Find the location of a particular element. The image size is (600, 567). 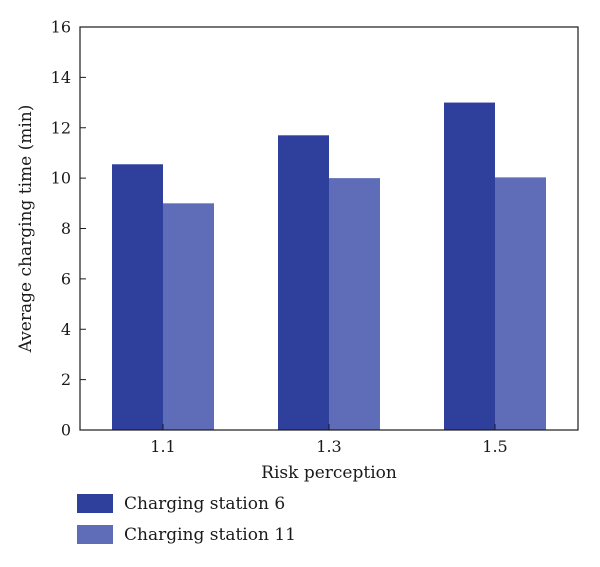

y-axis: 0 2 4 6 8 10 12 14 16 is located at coordinates (68, 229).